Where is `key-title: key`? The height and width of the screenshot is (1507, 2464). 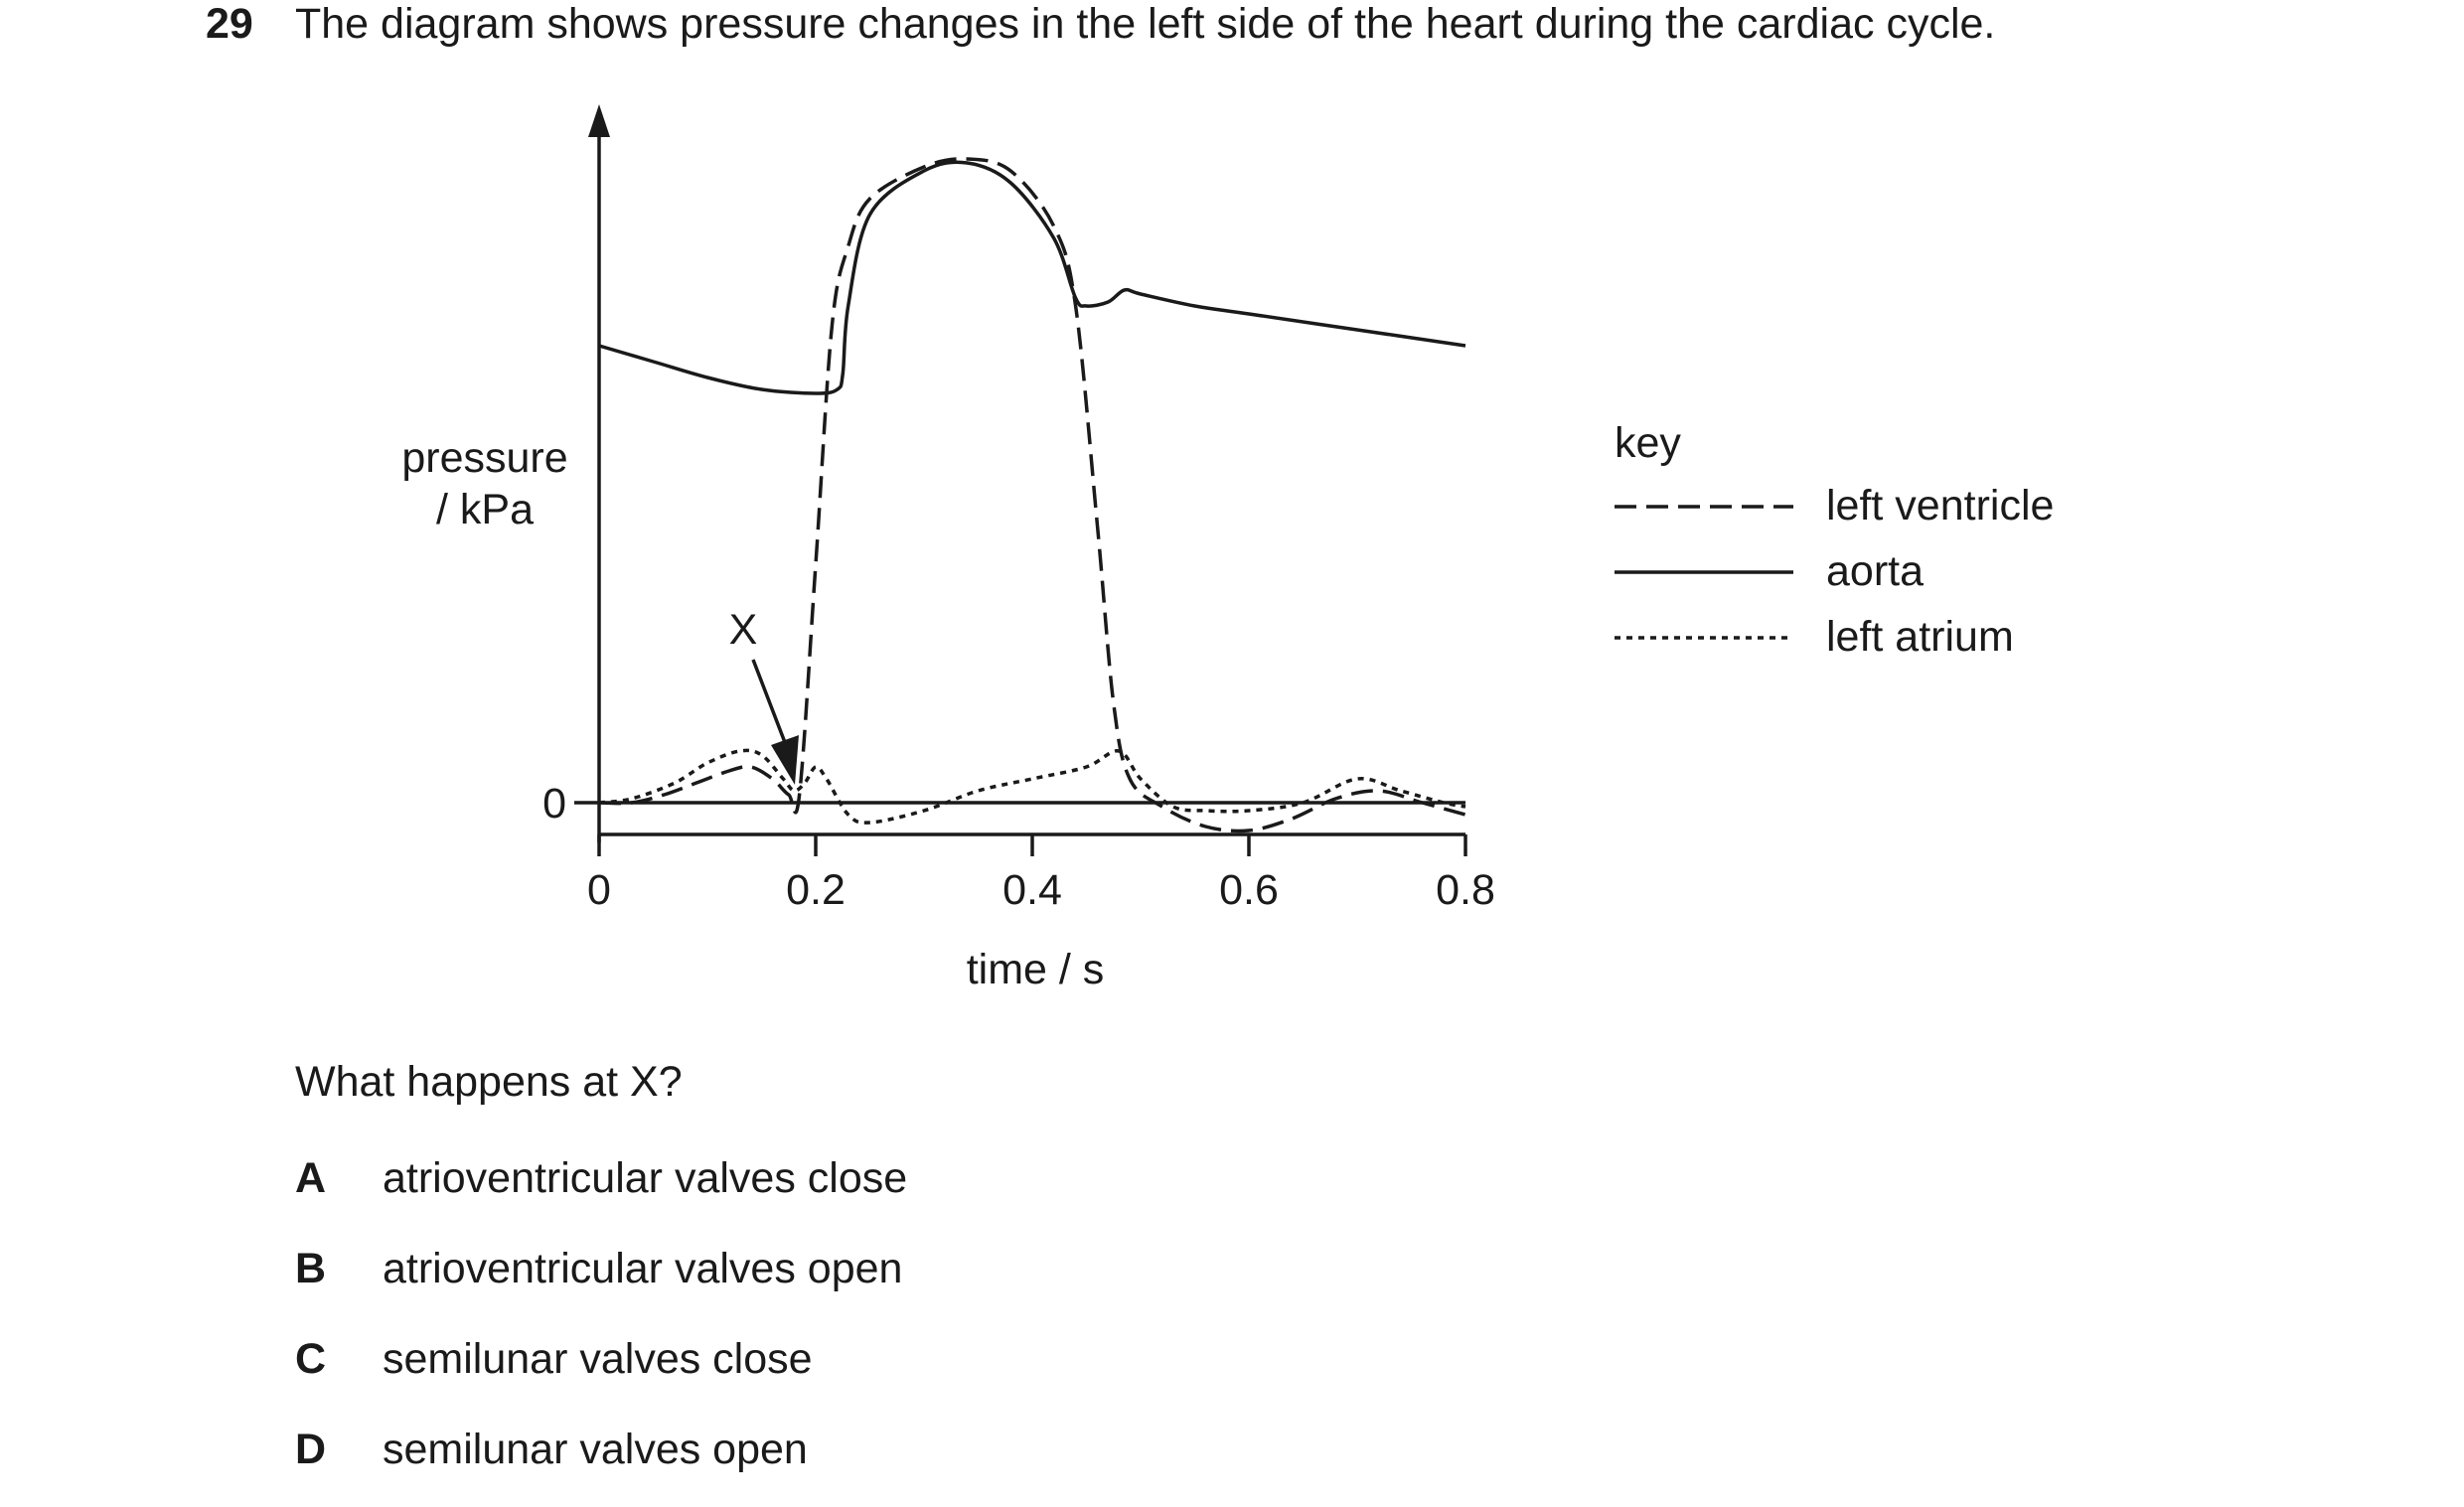 key-title: key is located at coordinates (1648, 443).